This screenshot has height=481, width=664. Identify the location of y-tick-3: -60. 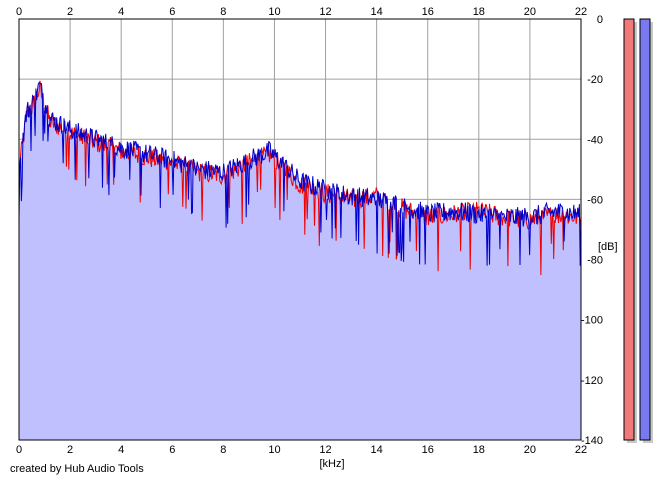
(595, 200).